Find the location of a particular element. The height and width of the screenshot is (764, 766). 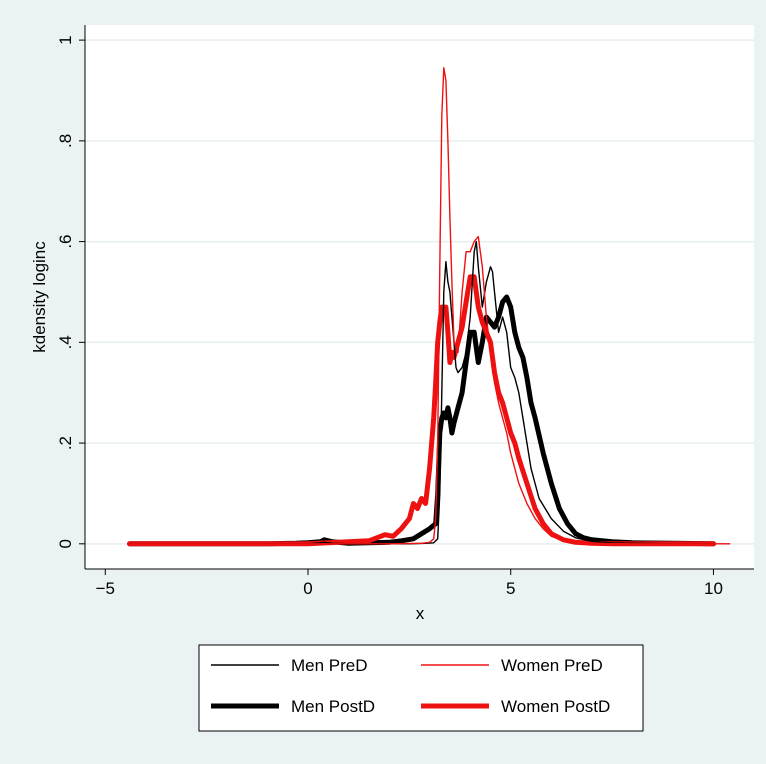

x-tick-label: 10 is located at coordinates (713, 588).